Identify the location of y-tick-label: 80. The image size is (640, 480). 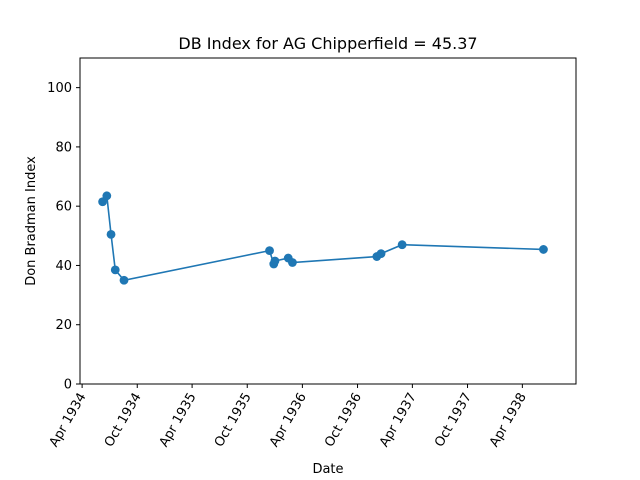
(63, 147).